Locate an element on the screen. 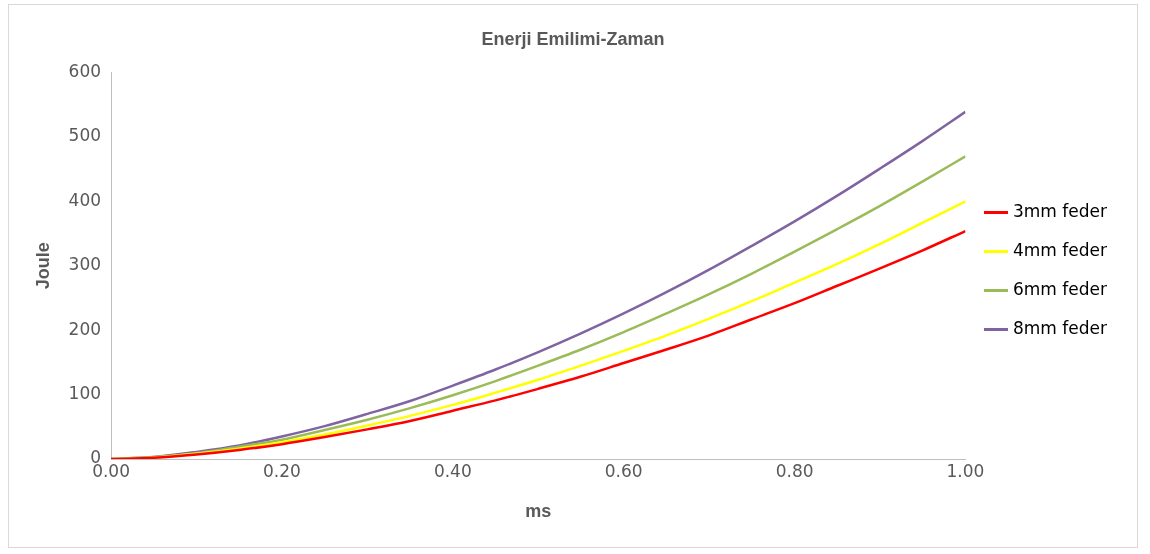 This screenshot has height=554, width=1150. y-axis-title: Joule is located at coordinates (42, 266).